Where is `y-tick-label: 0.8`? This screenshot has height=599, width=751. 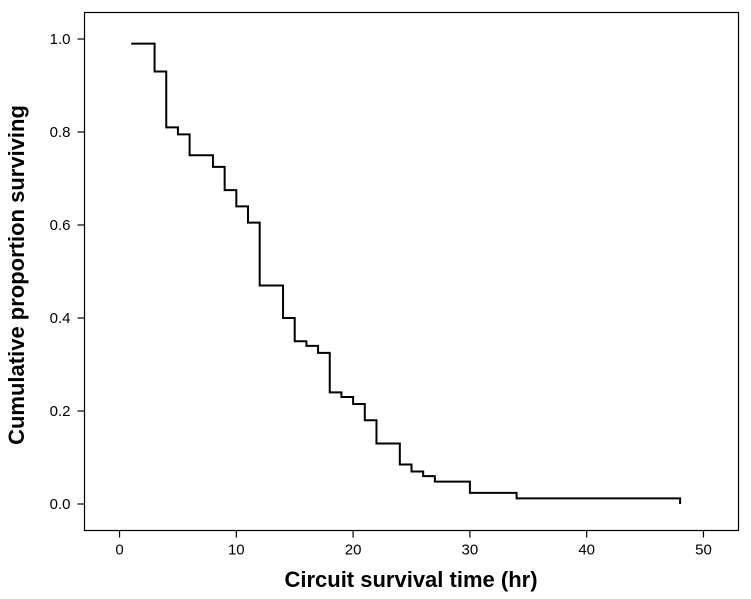
y-tick-label: 0.8 is located at coordinates (60, 132).